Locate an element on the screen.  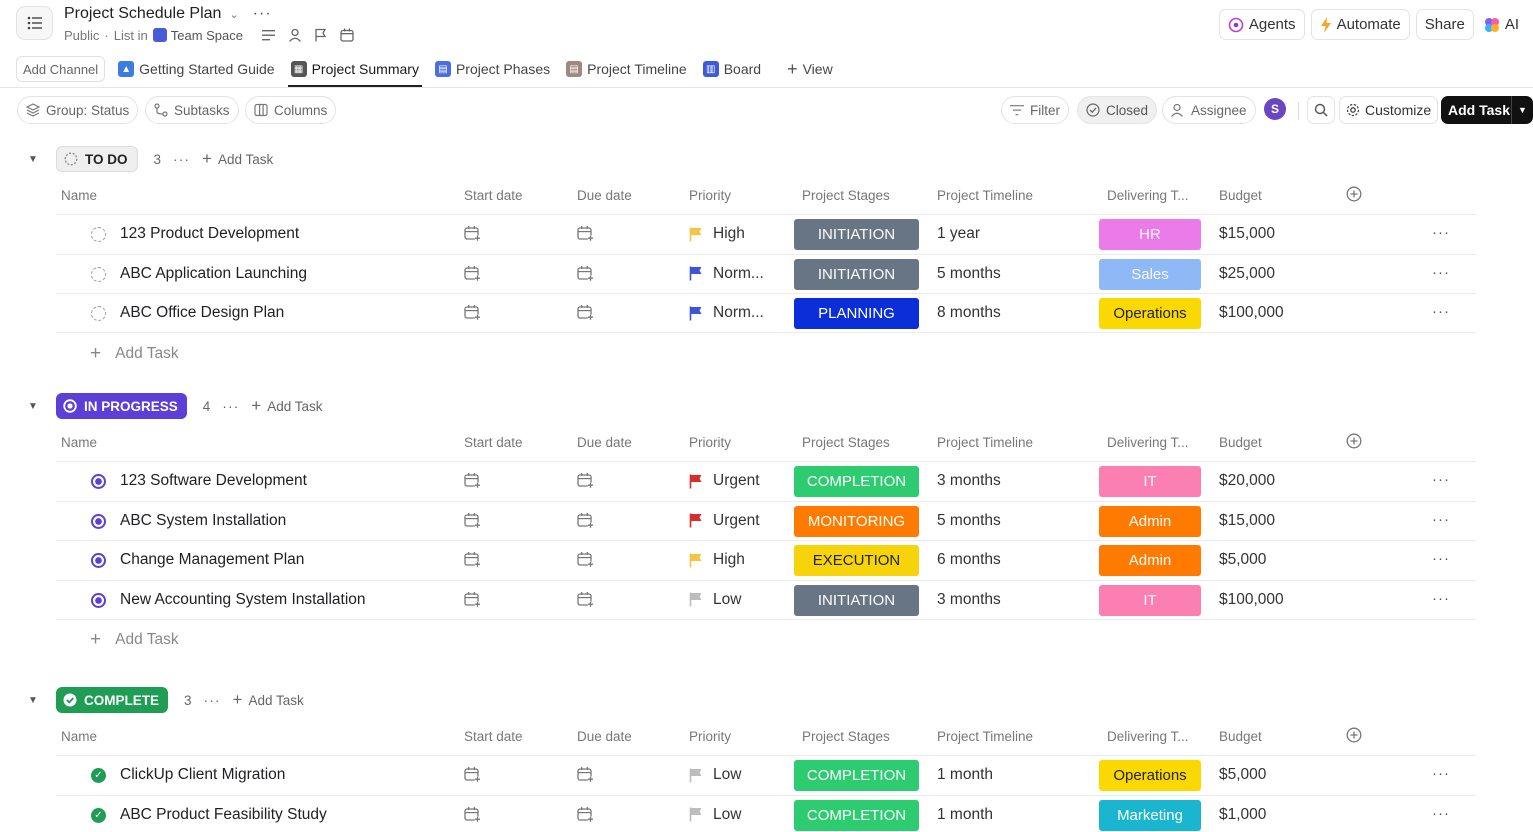
priority-cell: High is located at coordinates (717, 234).